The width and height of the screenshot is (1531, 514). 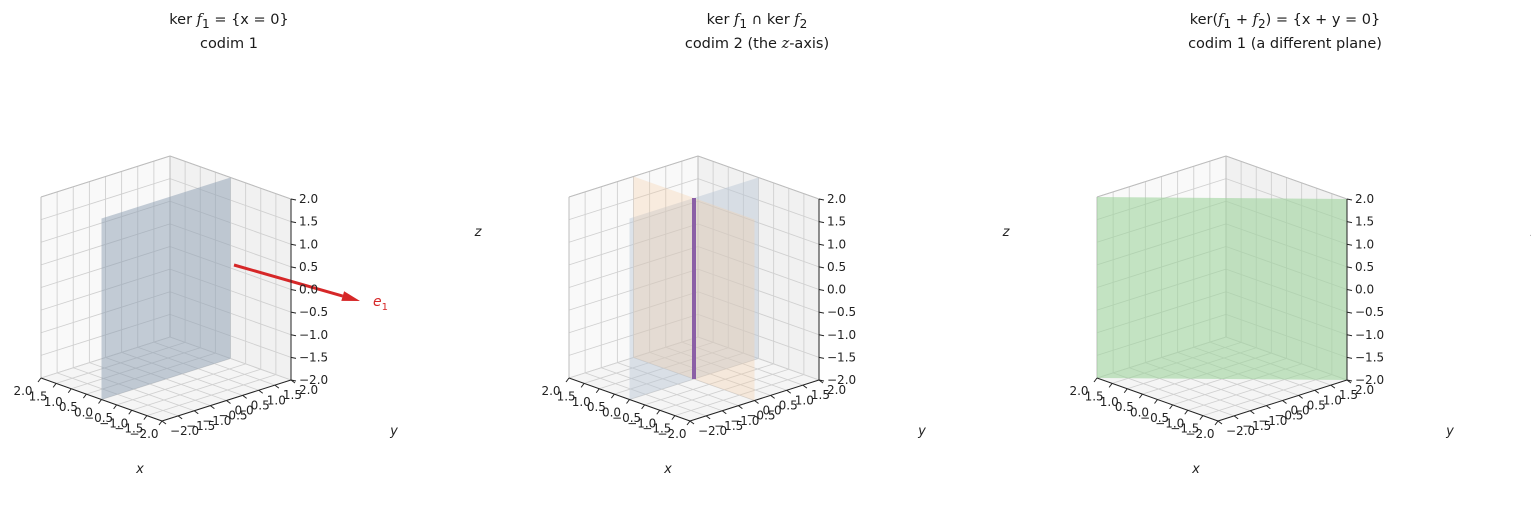 I want to click on y-tick-label: −1.5, so click(x=728, y=426).